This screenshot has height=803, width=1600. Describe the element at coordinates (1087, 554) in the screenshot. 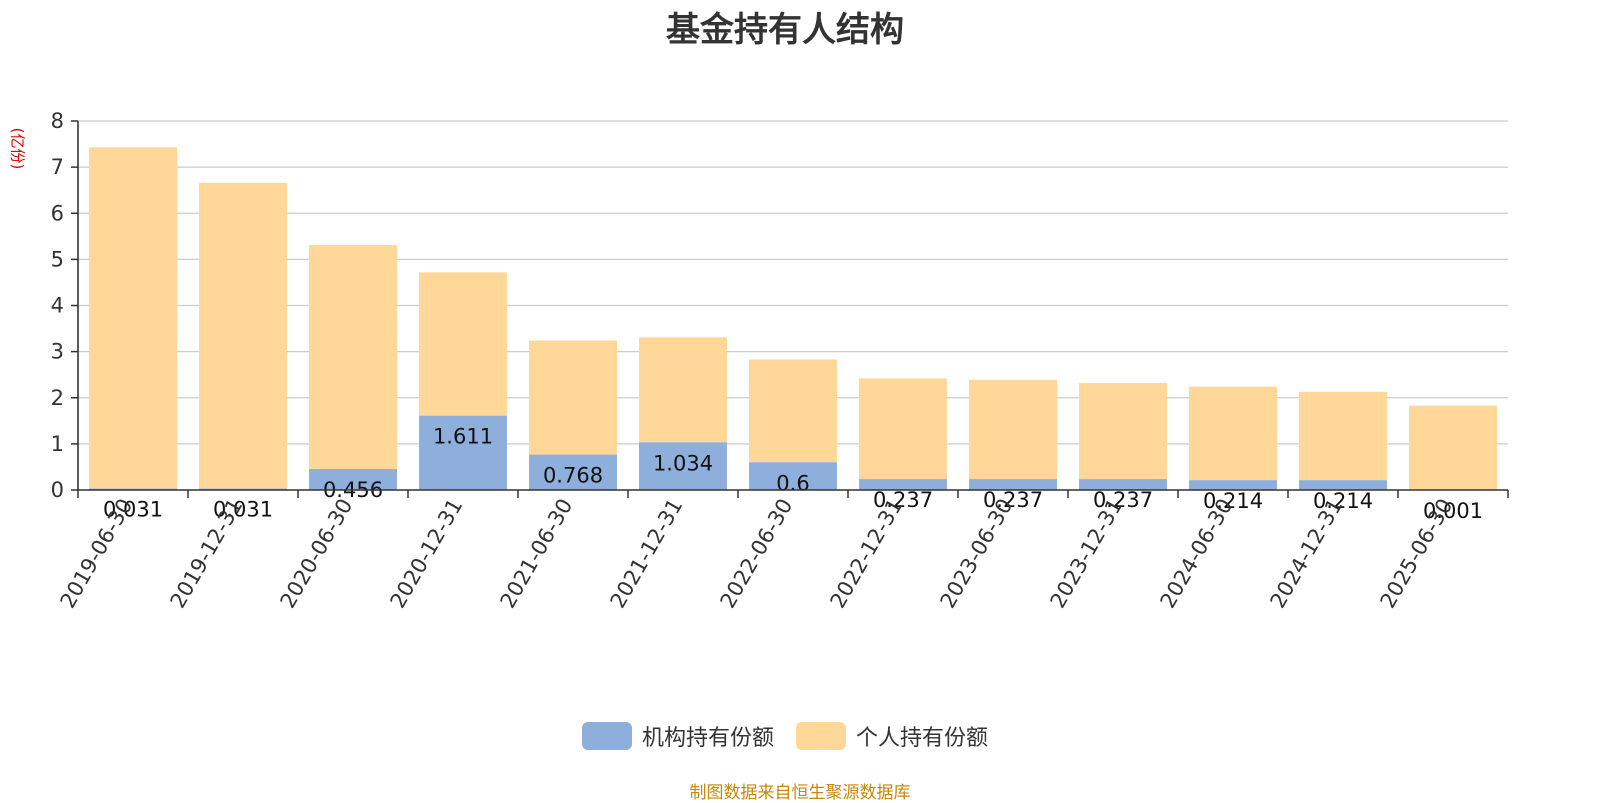

I see `x-tick-label: 2023-12-31` at that location.